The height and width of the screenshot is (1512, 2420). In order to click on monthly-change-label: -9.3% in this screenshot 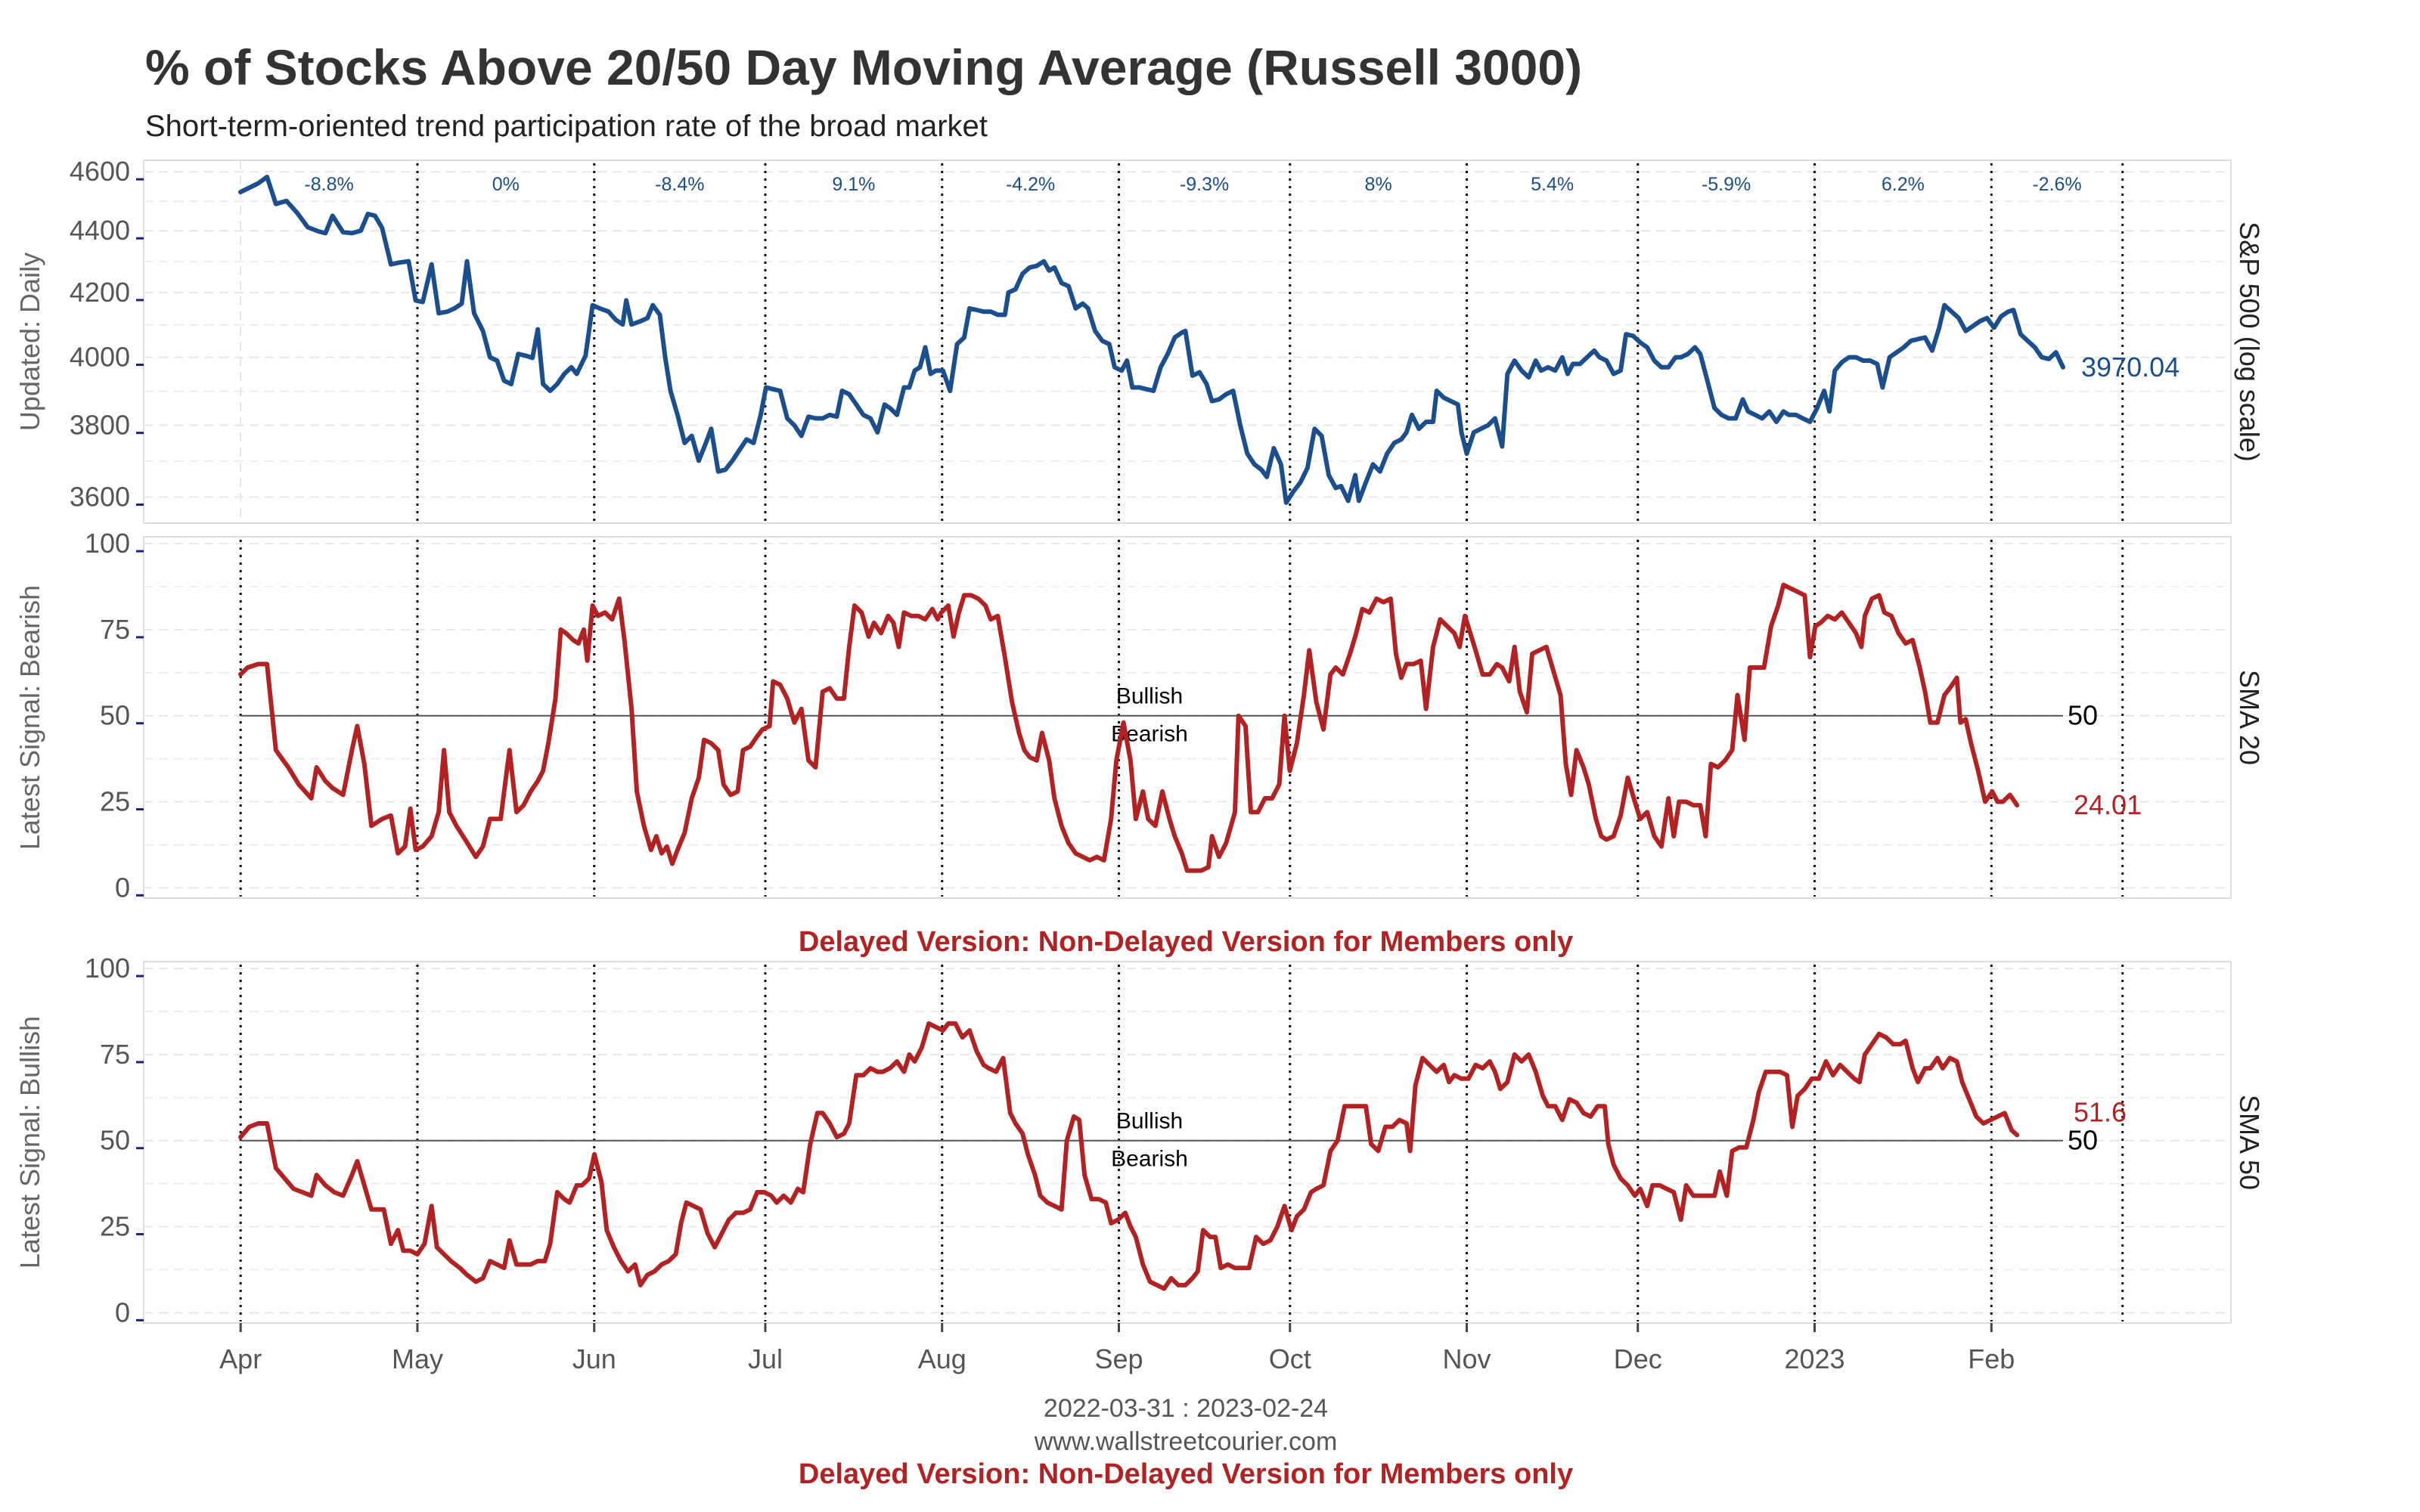, I will do `click(1204, 185)`.